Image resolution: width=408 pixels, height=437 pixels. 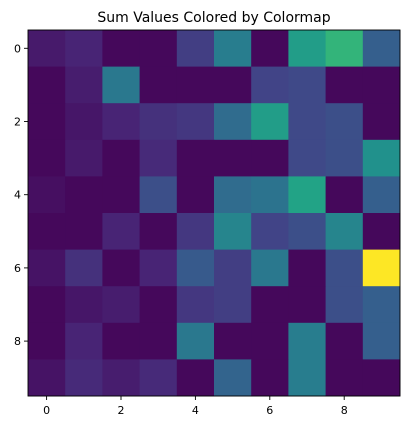 I want to click on heatmap-cell-r2-c7, so click(x=307, y=122).